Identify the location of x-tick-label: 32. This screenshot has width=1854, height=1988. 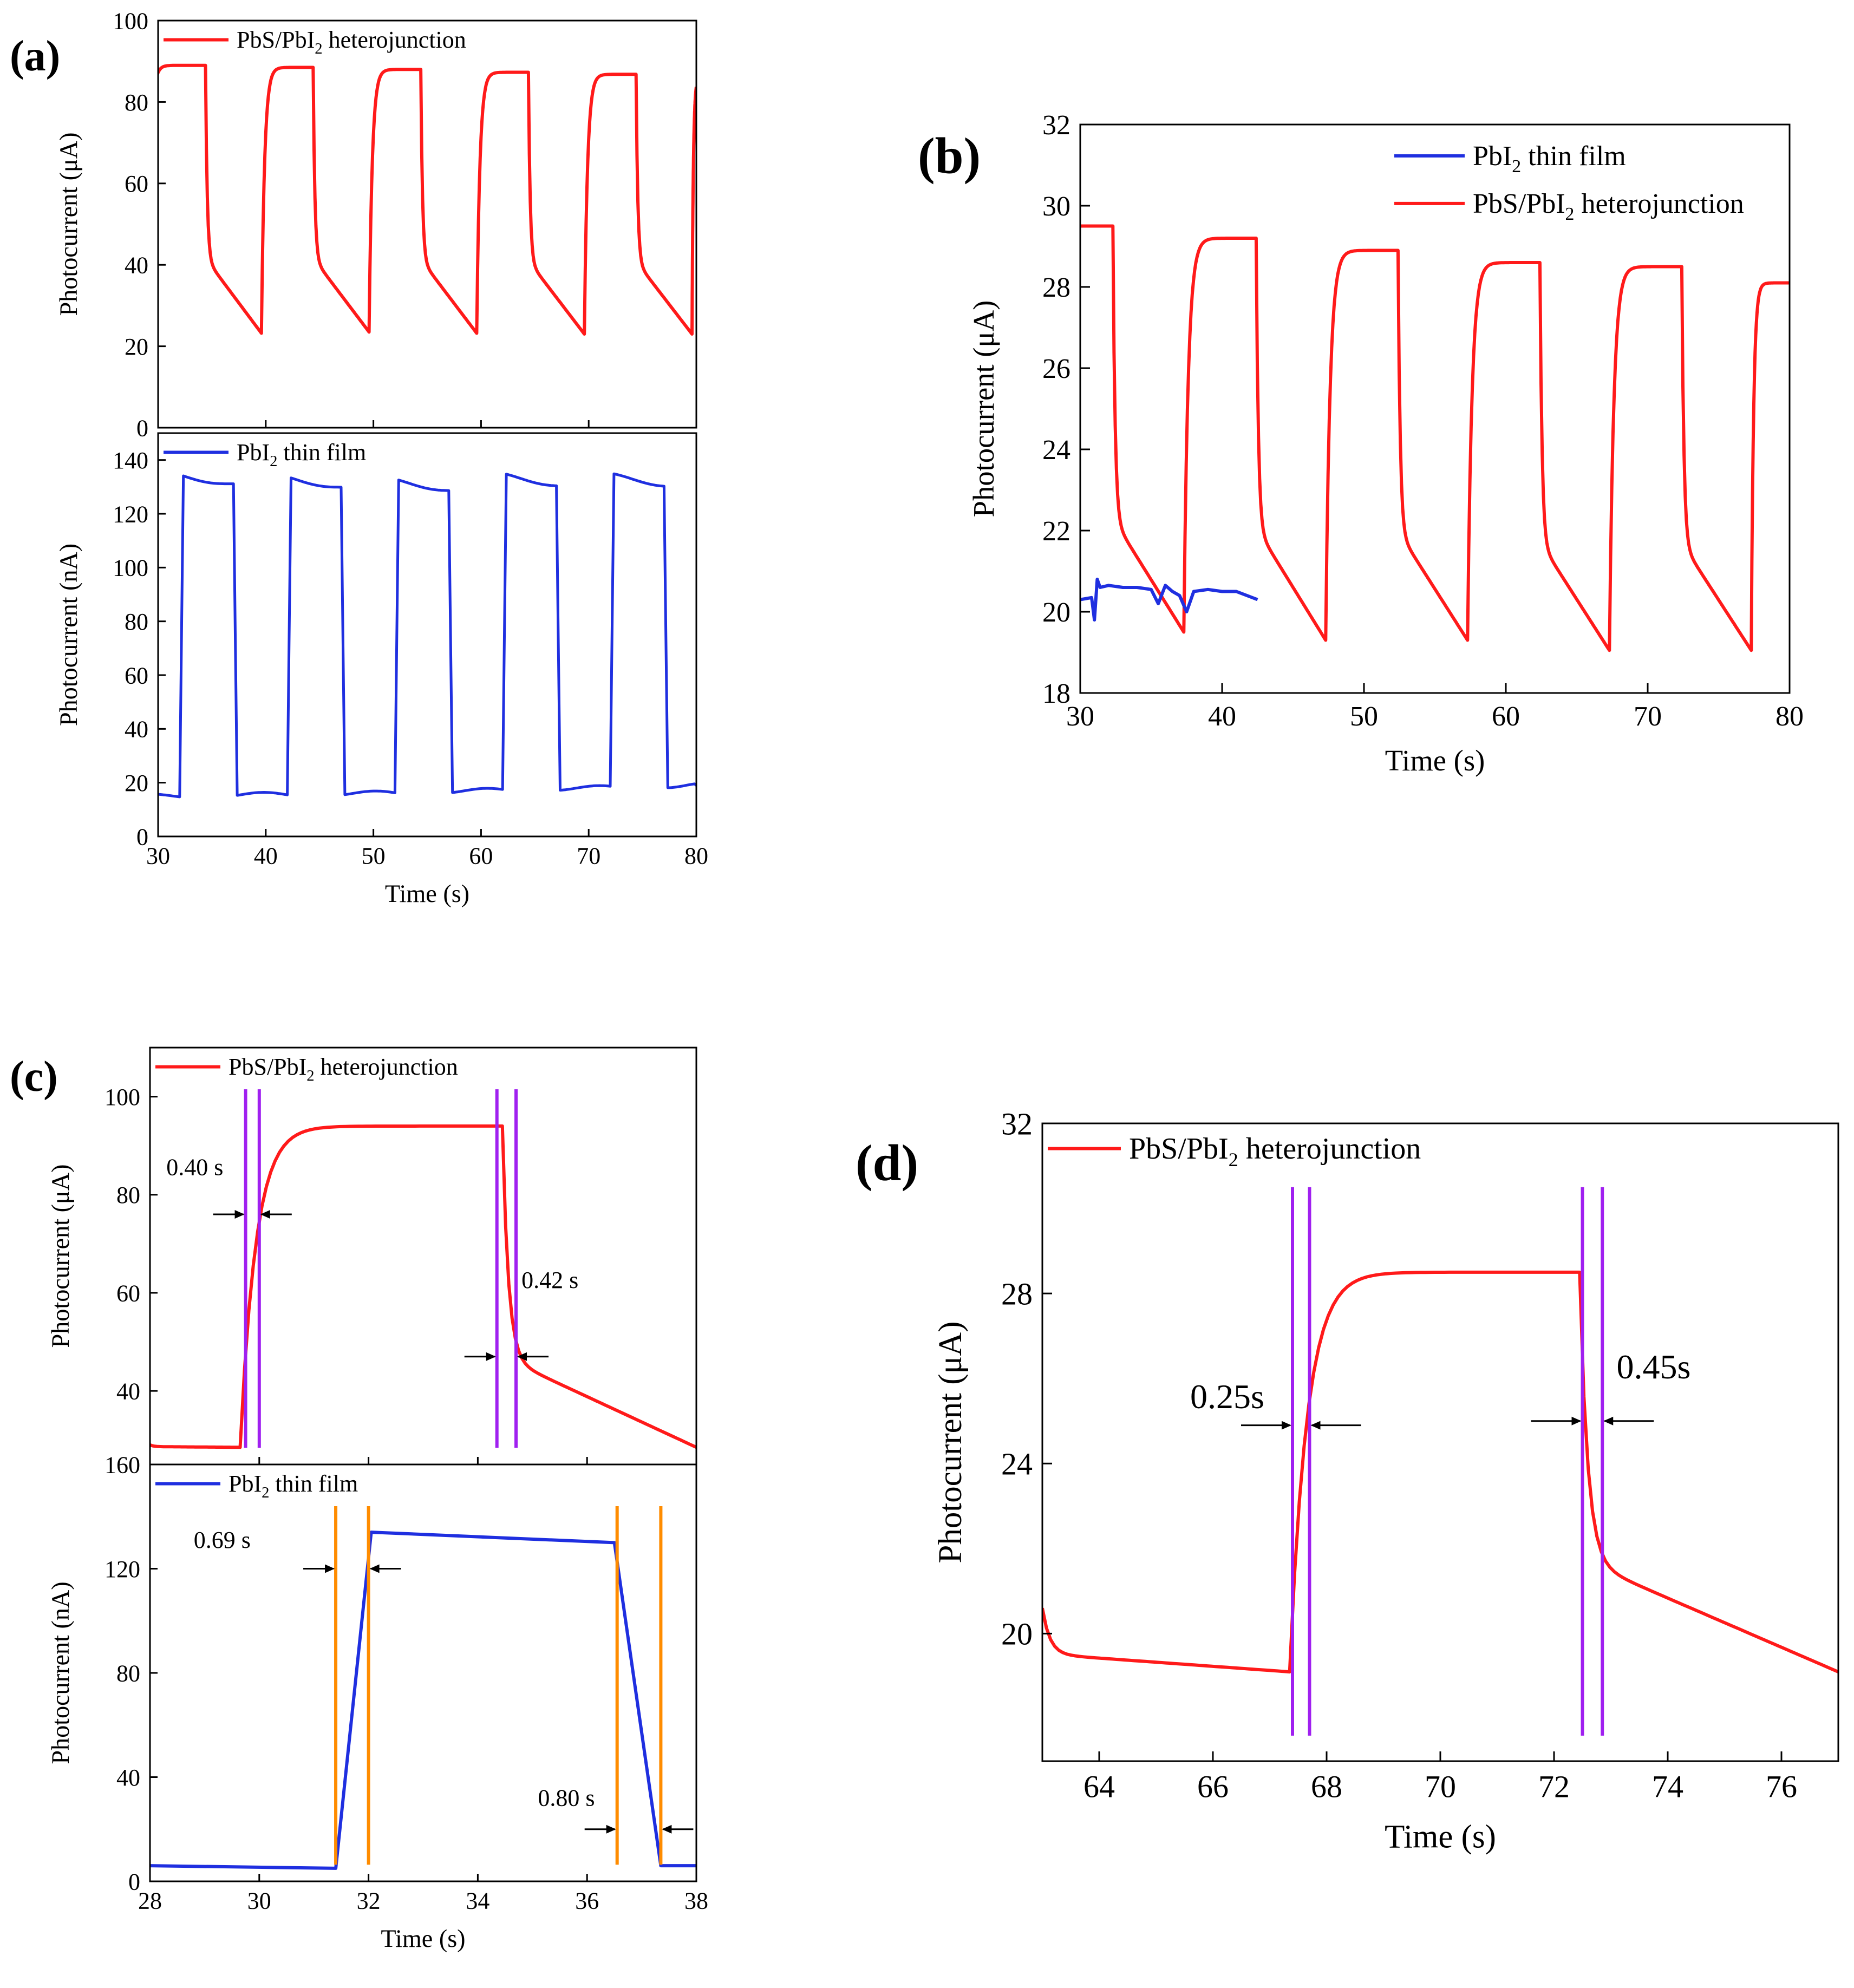
(369, 1901).